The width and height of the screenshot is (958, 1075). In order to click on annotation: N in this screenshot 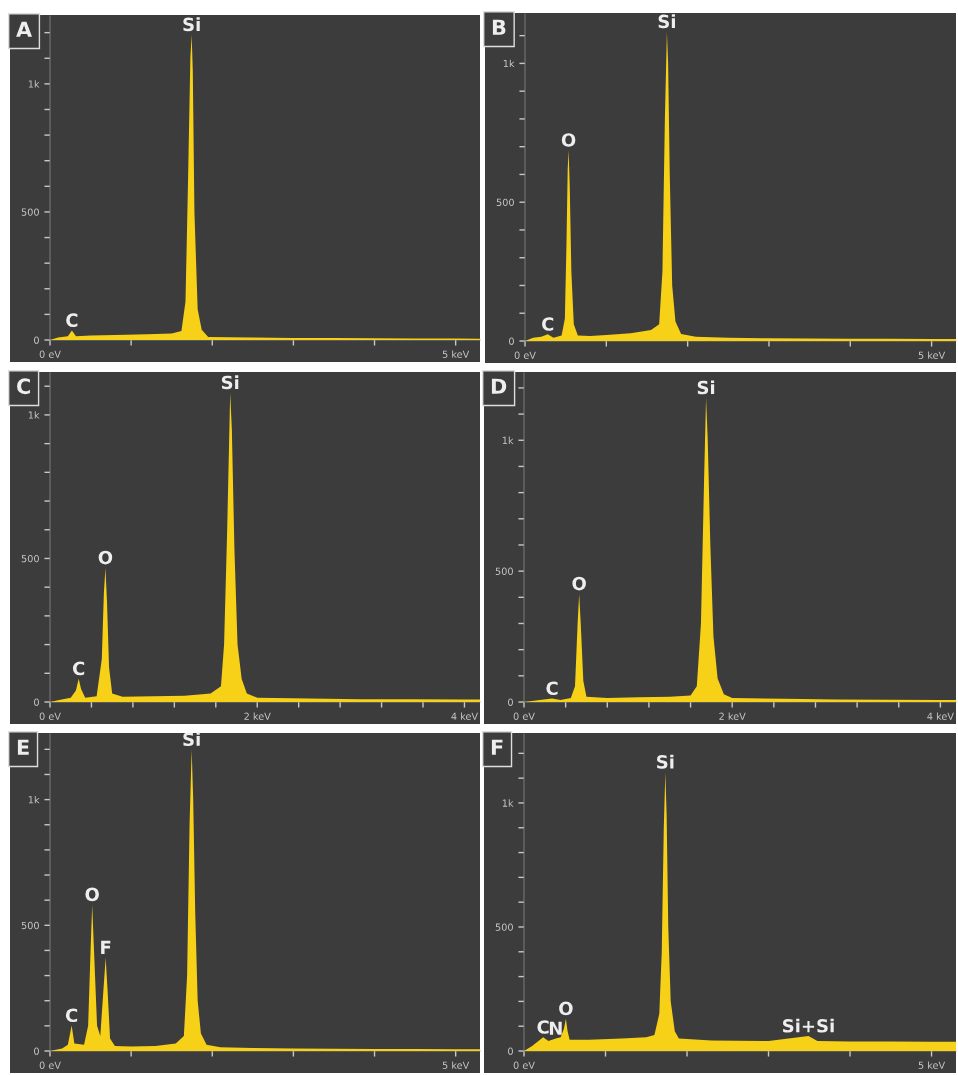, I will do `click(555, 1028)`.